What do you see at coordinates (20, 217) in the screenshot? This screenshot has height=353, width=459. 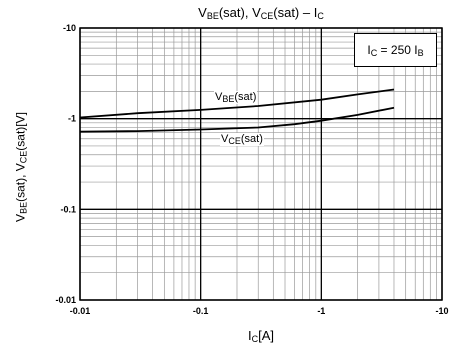 I see `y-label-part: V` at bounding box center [20, 217].